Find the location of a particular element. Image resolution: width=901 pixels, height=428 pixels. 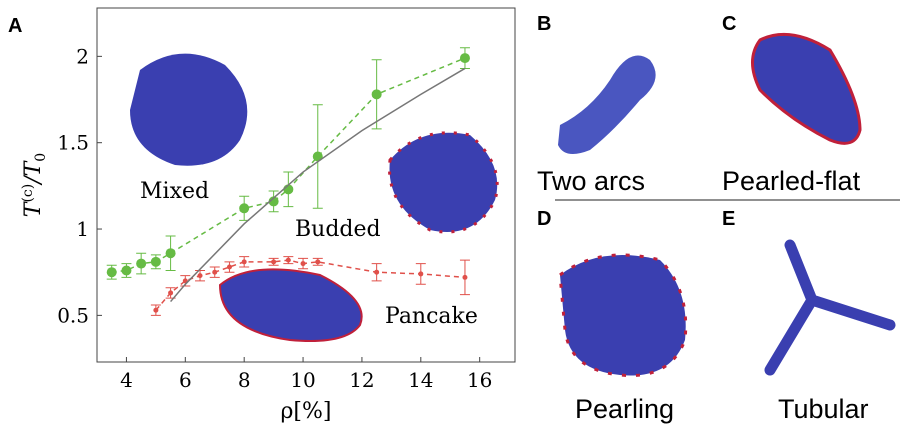

annotation: Mixed is located at coordinates (174, 191).